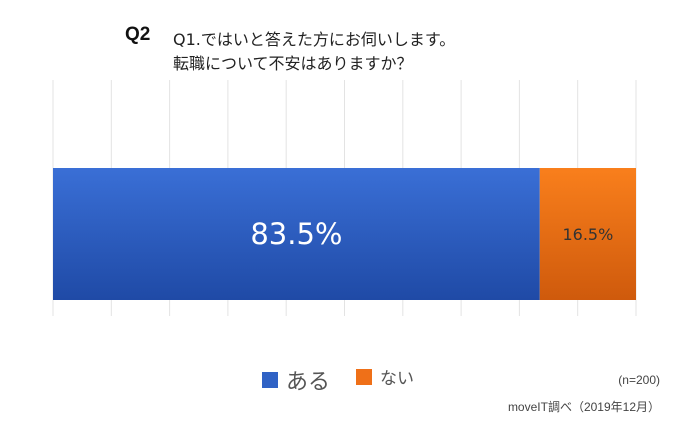 This screenshot has width=700, height=436. Describe the element at coordinates (397, 379) in the screenshot. I see `legend-label-nai: ない` at that location.